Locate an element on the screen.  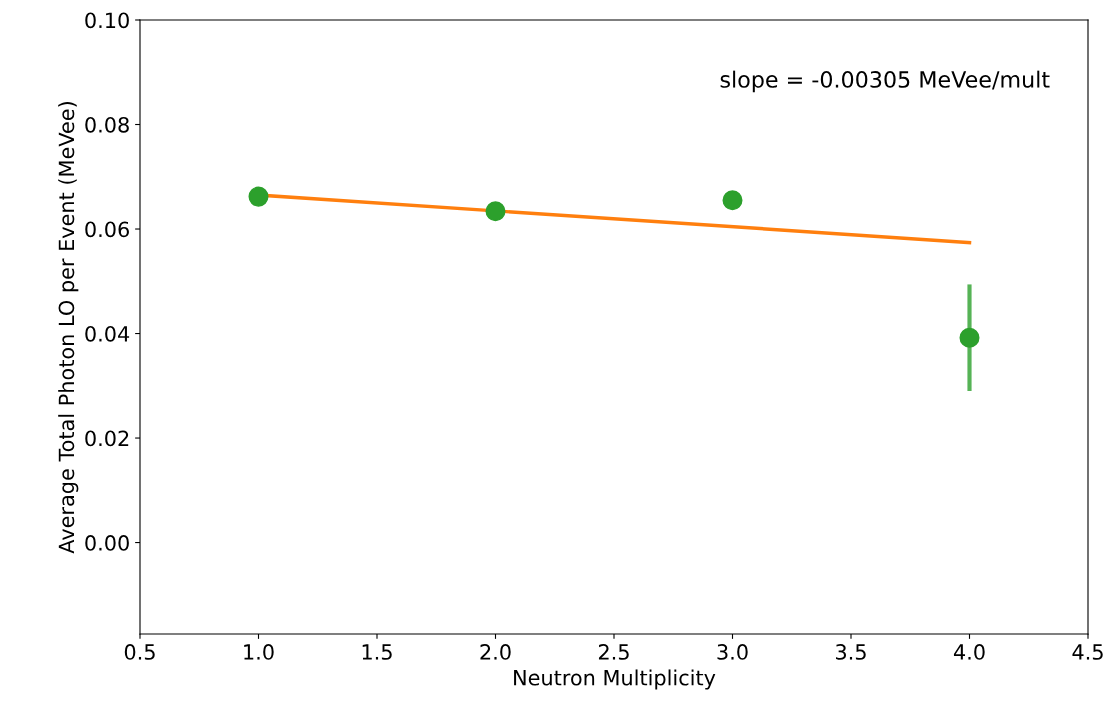
annotation: slope = -0.00305 MeVee/mult is located at coordinates (885, 81).